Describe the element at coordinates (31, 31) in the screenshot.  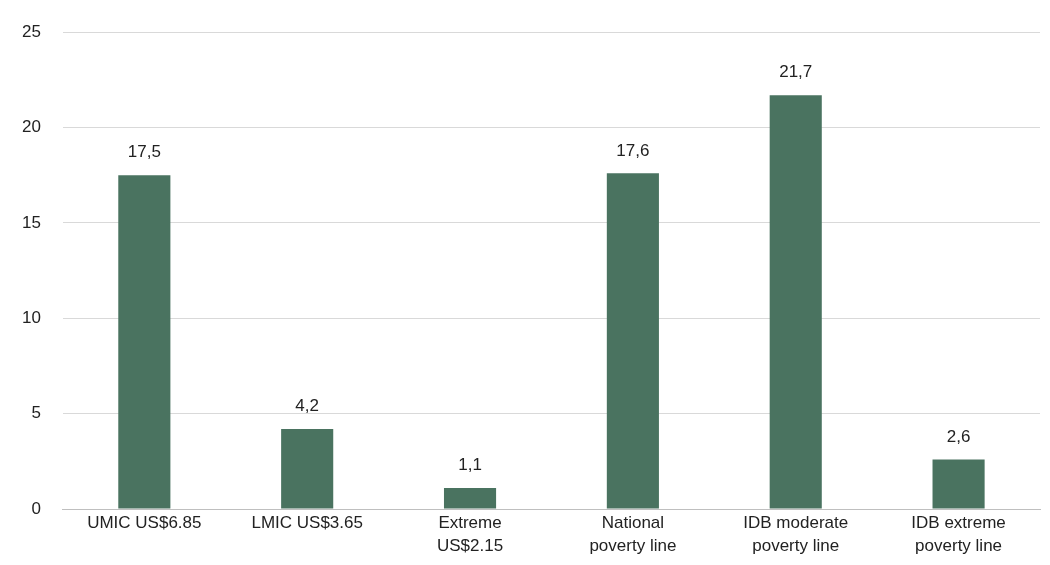
I see `y-tick-label: 25` at that location.